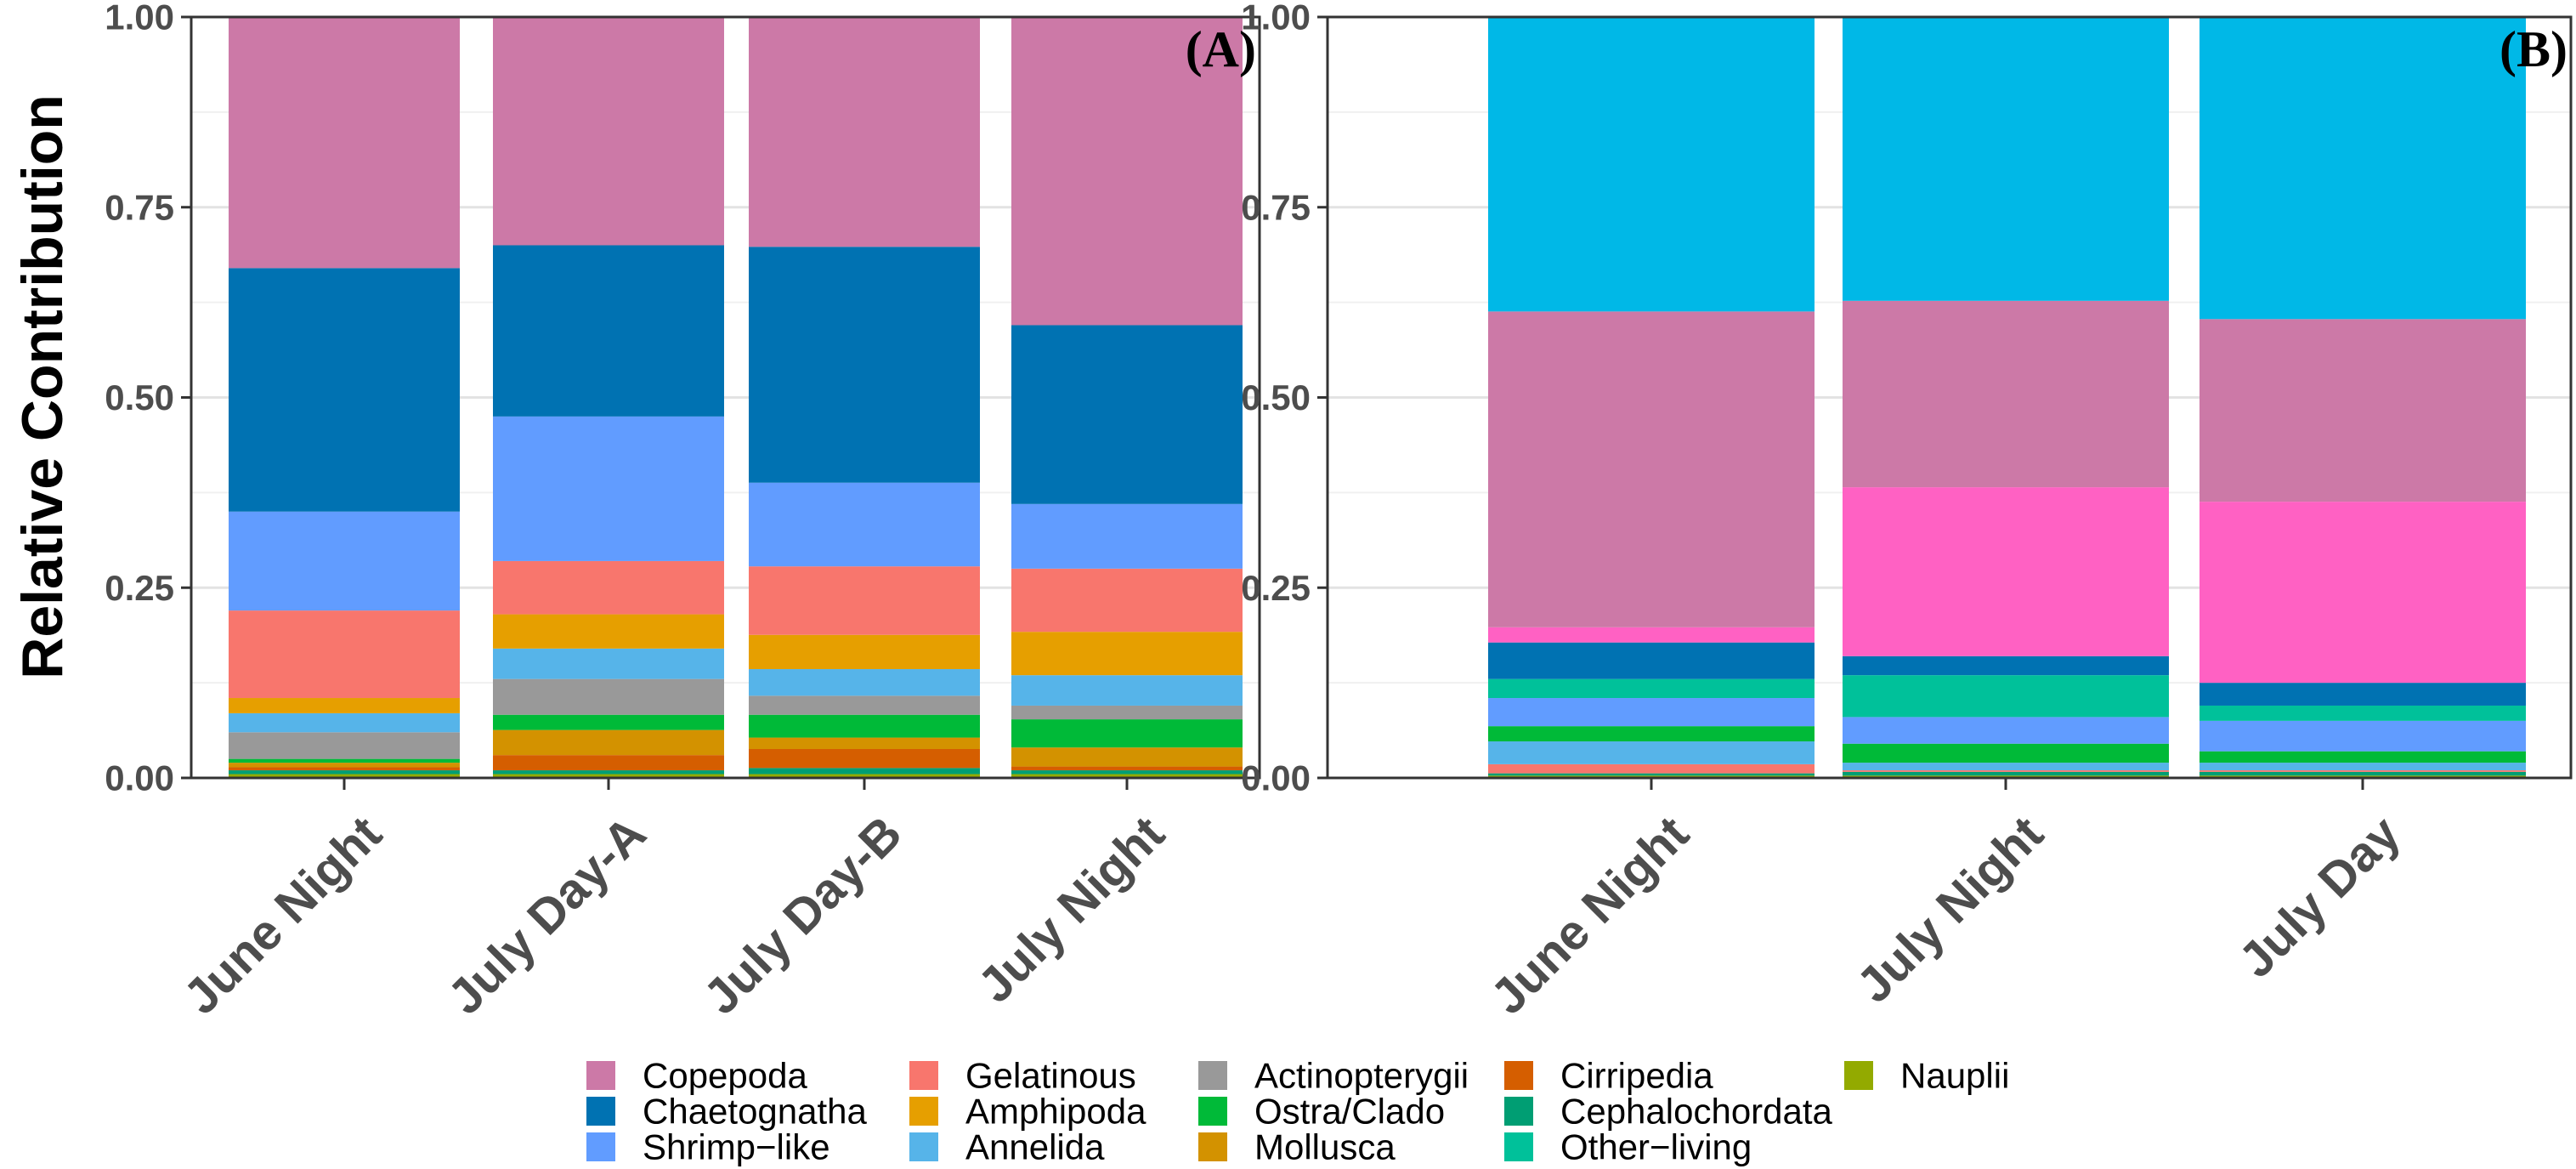 The width and height of the screenshot is (2576, 1169). Describe the element at coordinates (1212, 1146) in the screenshot. I see `legend-key-mollusca` at that location.